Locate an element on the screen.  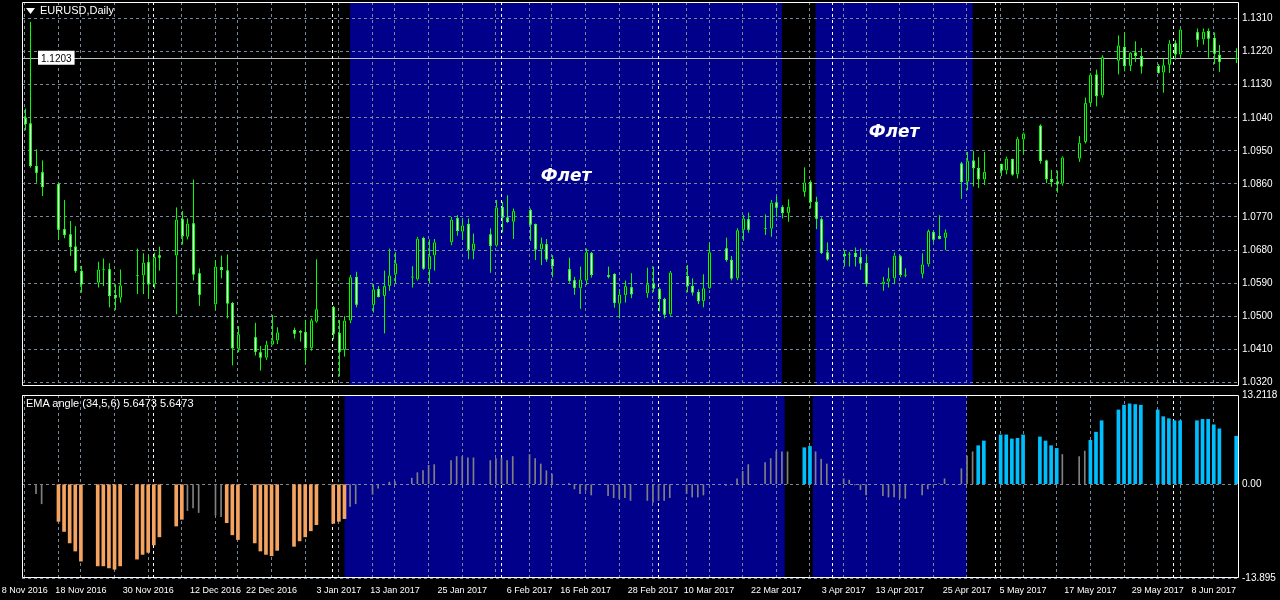
y-tick-label: 1.0410 is located at coordinates (1258, 348).